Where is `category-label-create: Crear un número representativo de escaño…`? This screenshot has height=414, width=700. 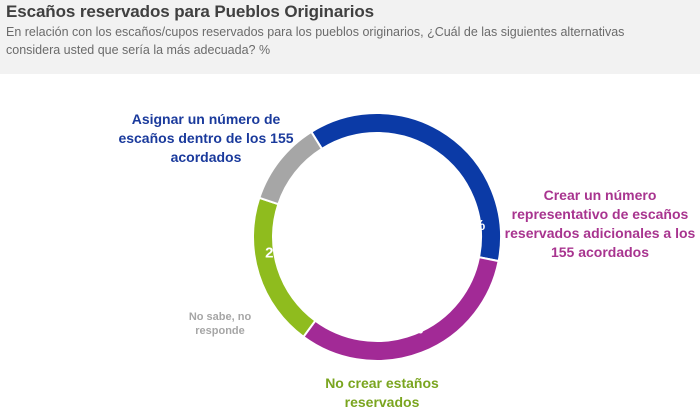
category-label-create: Crear un número representativo de escaño… is located at coordinates (600, 223).